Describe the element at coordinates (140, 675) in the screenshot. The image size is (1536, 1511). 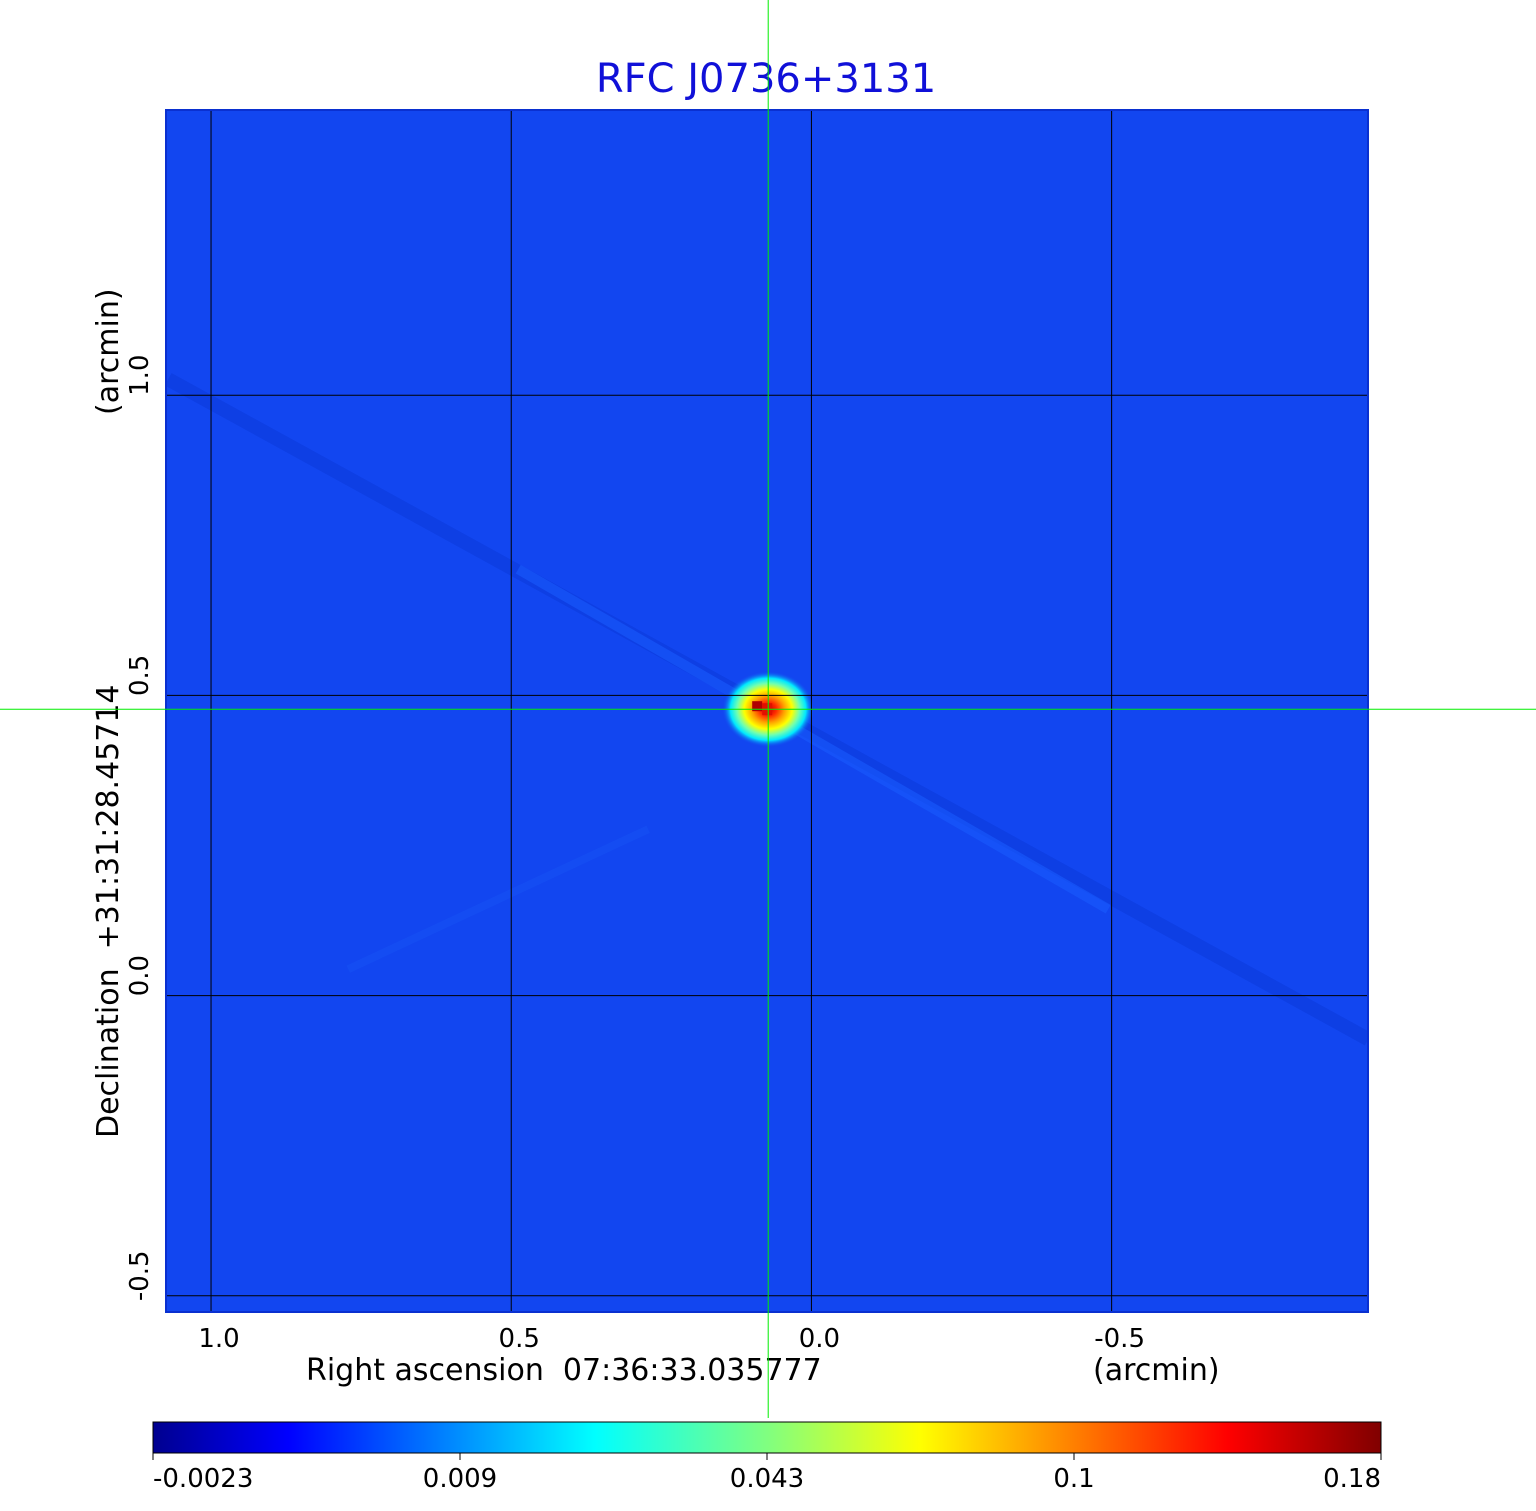
I see `y-tick-label: 0.5` at that location.